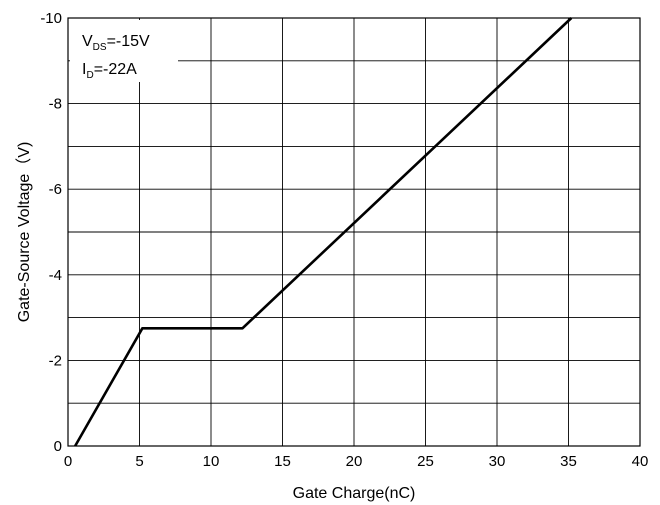  I want to click on x-tick-label: 5, so click(139, 461).